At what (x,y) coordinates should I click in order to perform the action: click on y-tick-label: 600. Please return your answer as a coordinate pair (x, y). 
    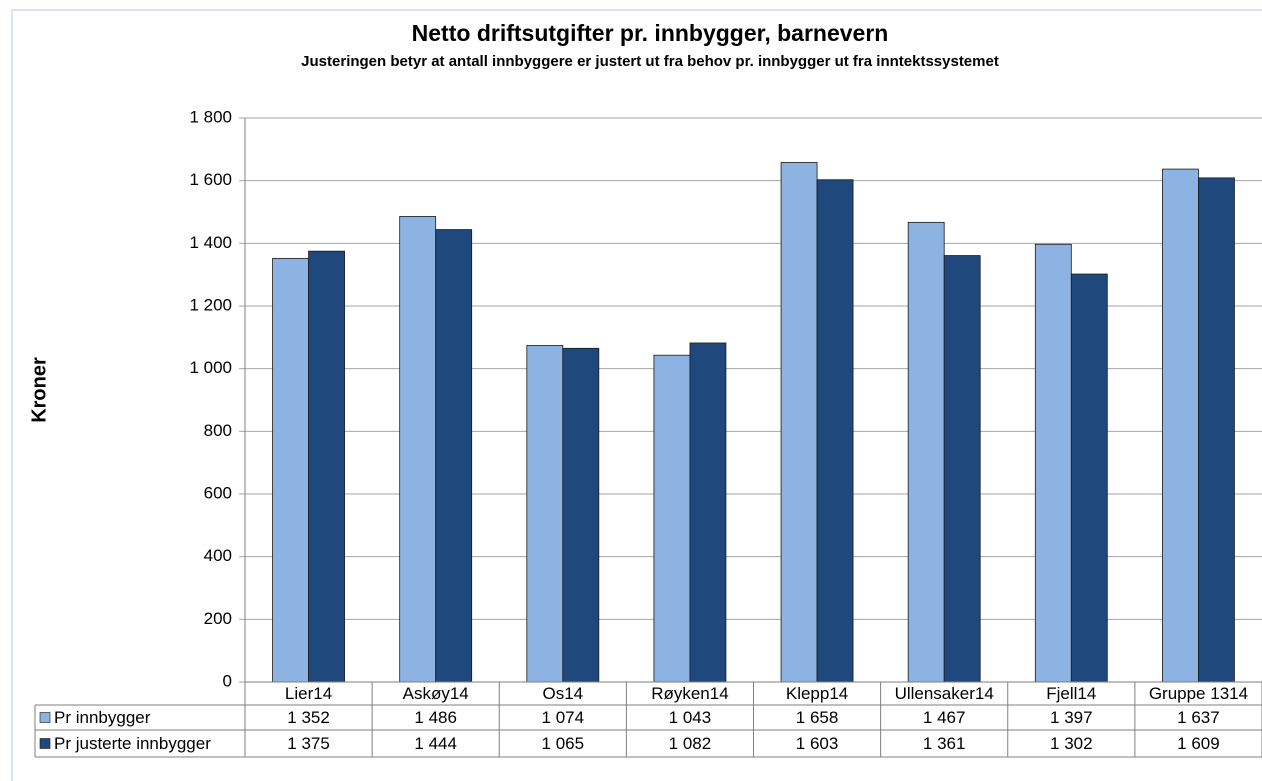
    Looking at the image, I should click on (218, 492).